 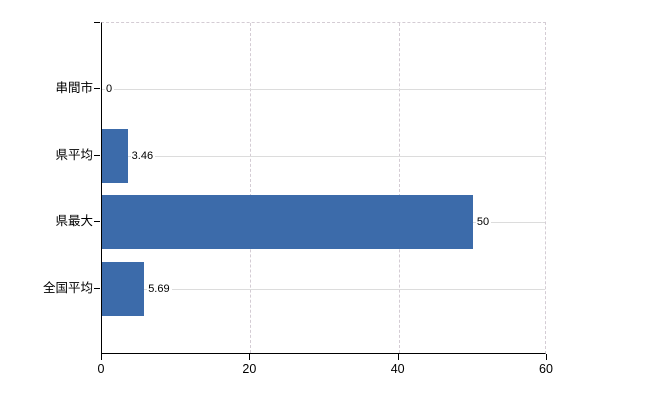 What do you see at coordinates (46, 200) in the screenshot?
I see `y-axis-category-labels: 串間市県平均県最大全国平均` at bounding box center [46, 200].